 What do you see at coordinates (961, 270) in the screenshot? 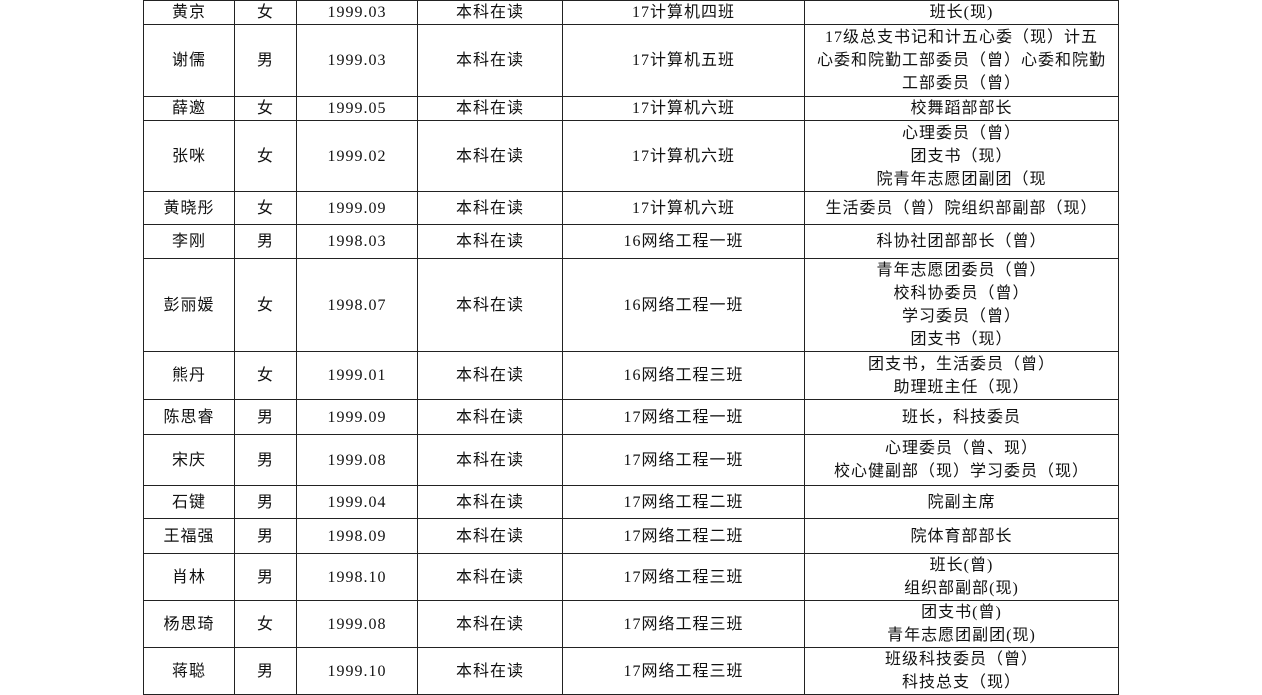
I see `position-line: 青年志愿团委员（曾）` at bounding box center [961, 270].